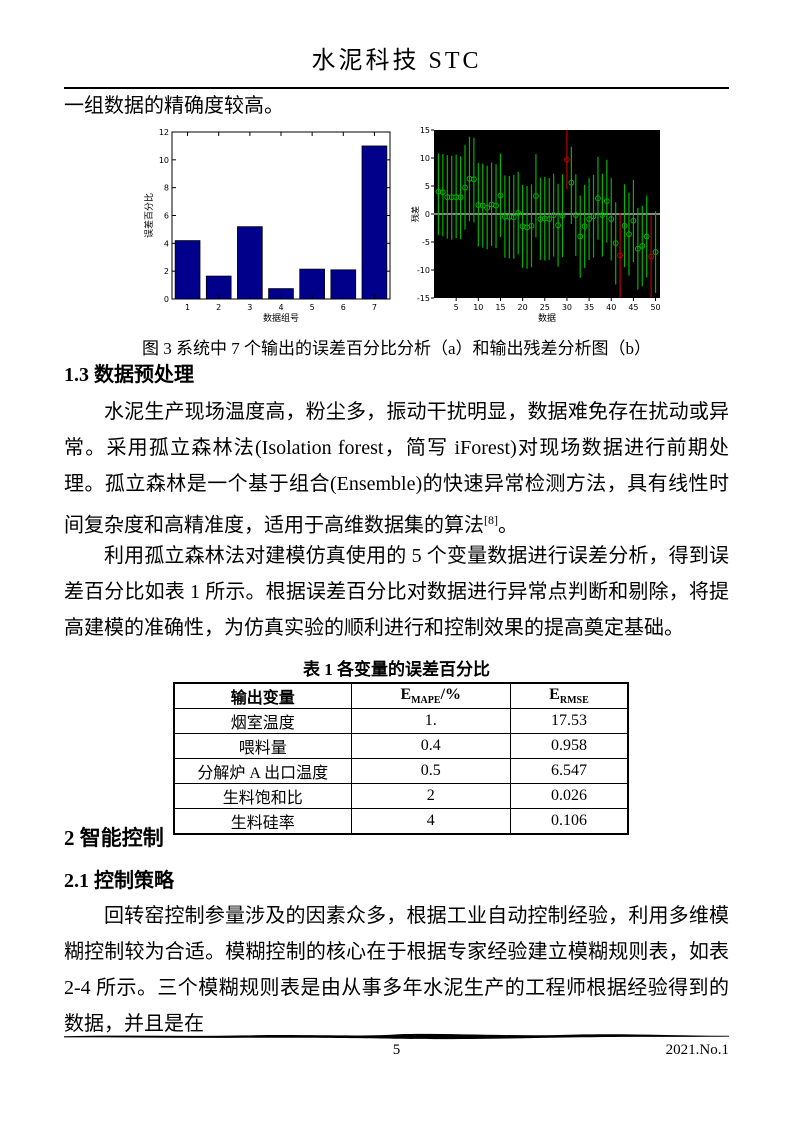 Image resolution: width=793 pixels, height=1122 pixels. Describe the element at coordinates (166, 271) in the screenshot. I see `y-tick-label: 2` at that location.